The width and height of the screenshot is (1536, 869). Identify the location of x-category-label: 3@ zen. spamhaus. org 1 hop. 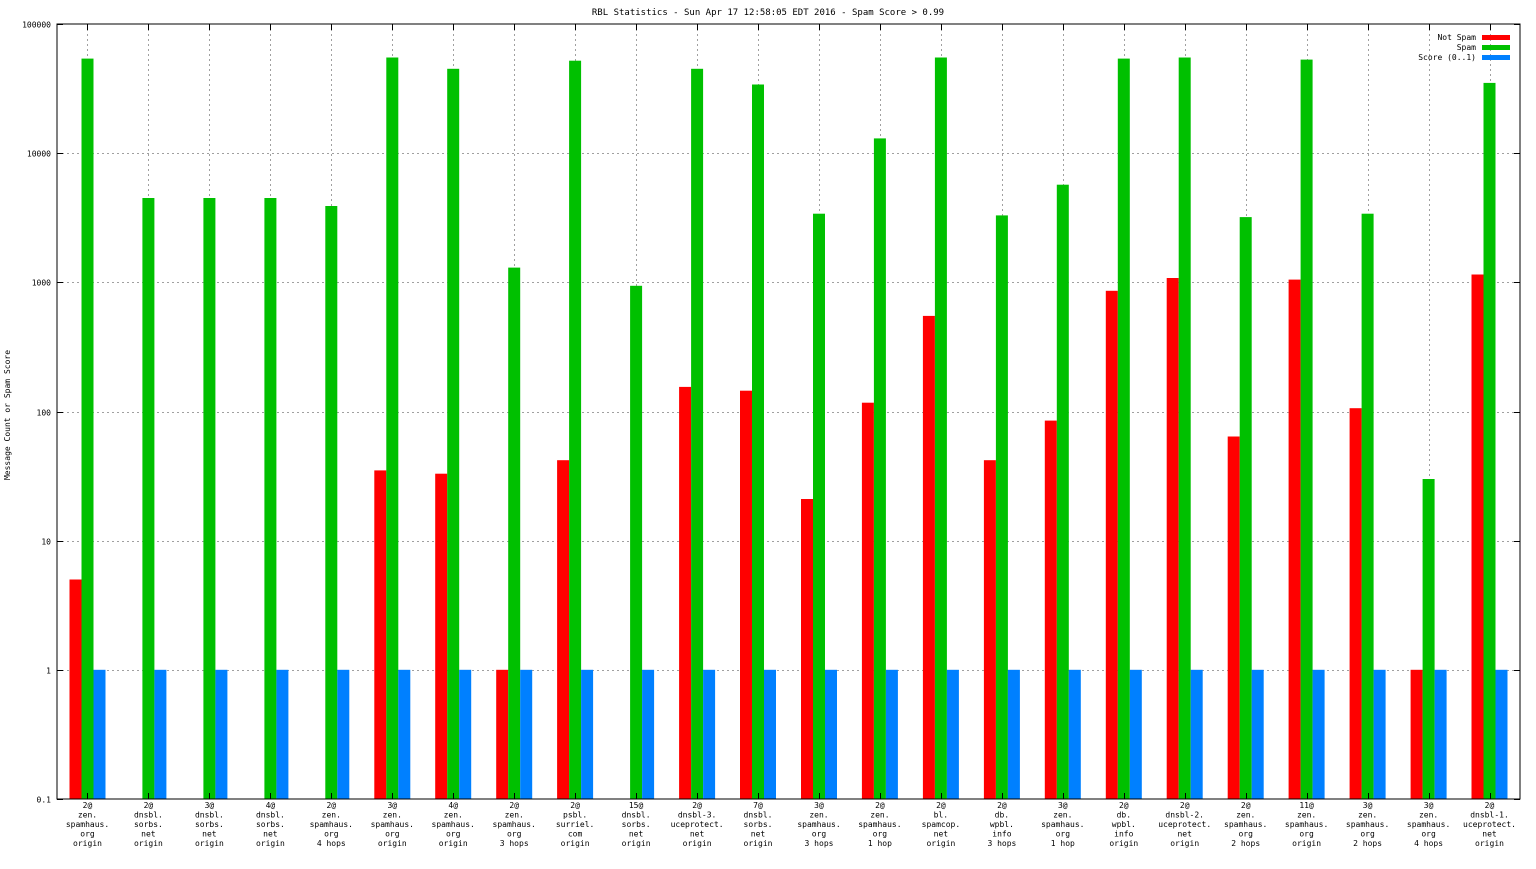
(1062, 824).